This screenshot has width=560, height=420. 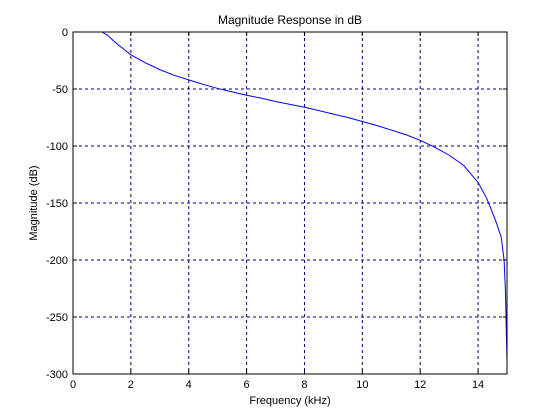 What do you see at coordinates (57, 375) in the screenshot?
I see `y-tick-label: -300` at bounding box center [57, 375].